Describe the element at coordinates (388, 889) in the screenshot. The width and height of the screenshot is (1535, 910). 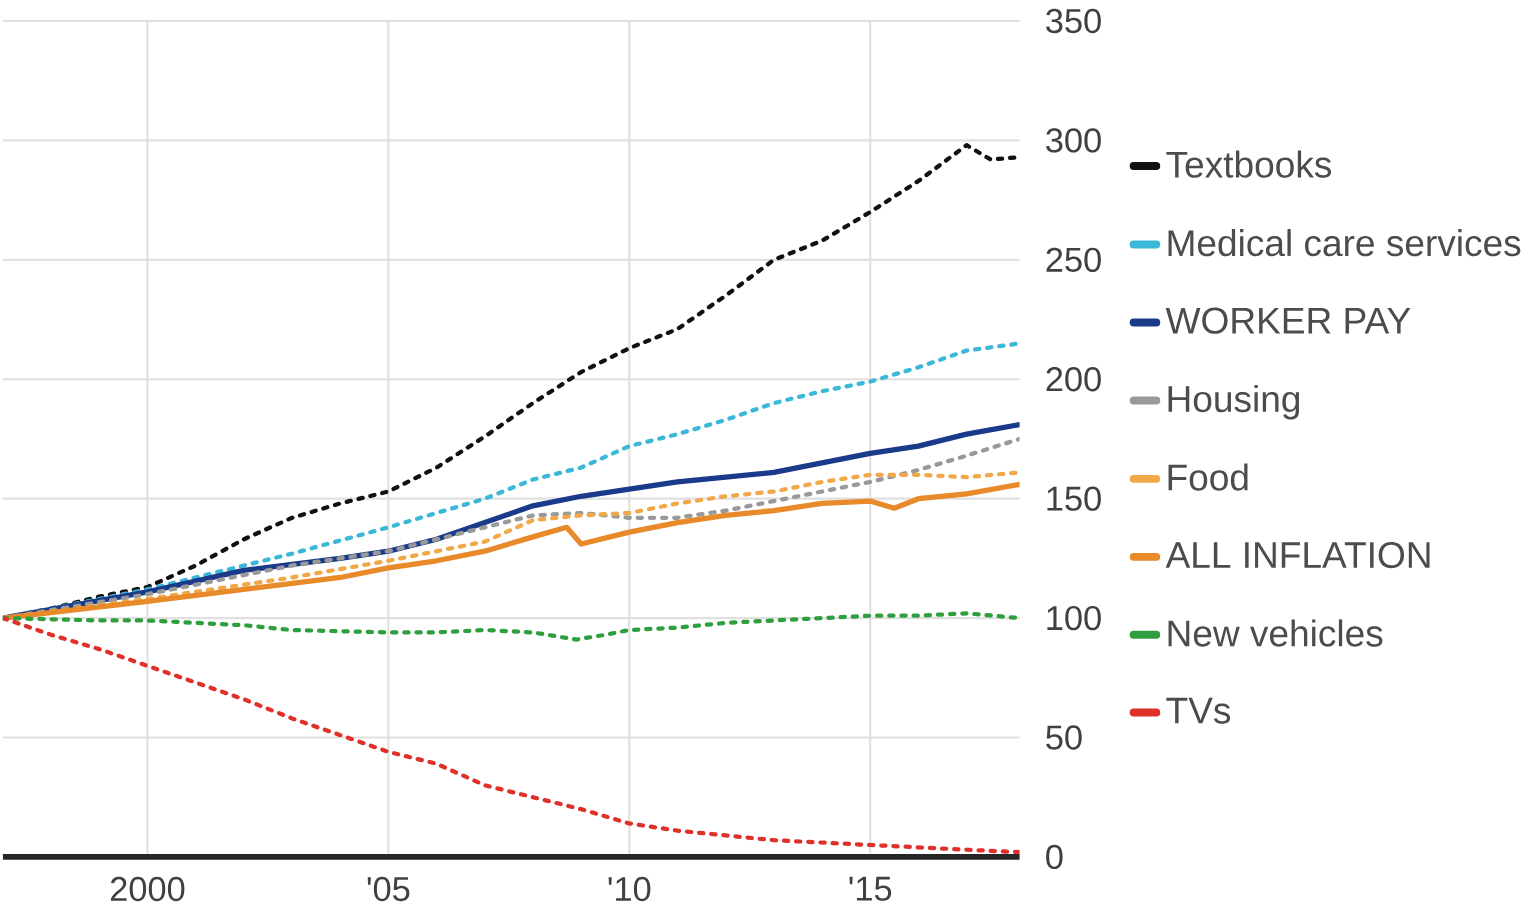
I see `x-tick-label: '05` at that location.